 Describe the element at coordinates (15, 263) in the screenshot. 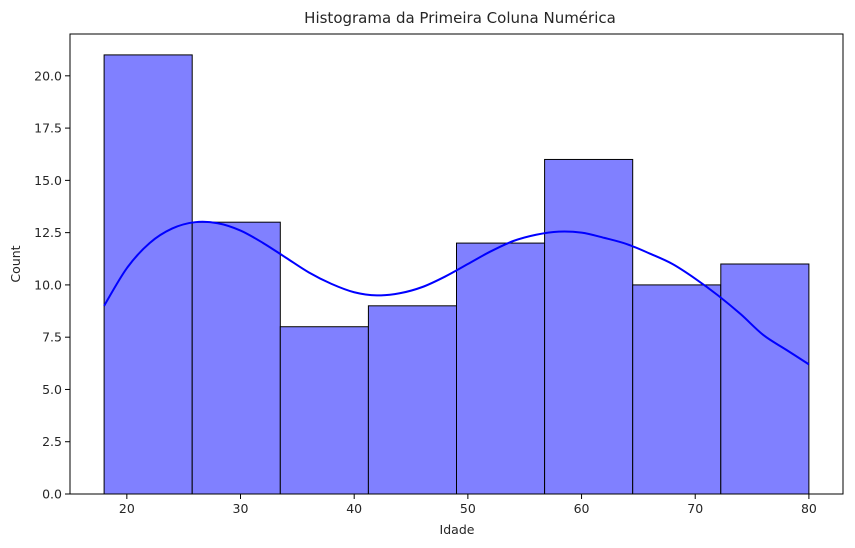

I see `y-axis-label: Count` at that location.